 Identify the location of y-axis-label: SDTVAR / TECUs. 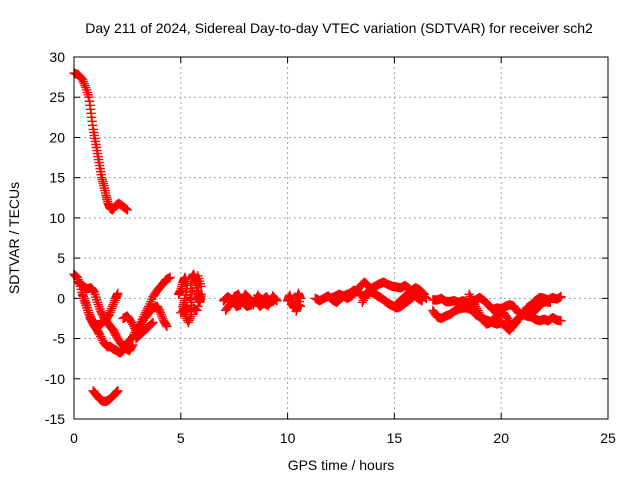
(14, 238).